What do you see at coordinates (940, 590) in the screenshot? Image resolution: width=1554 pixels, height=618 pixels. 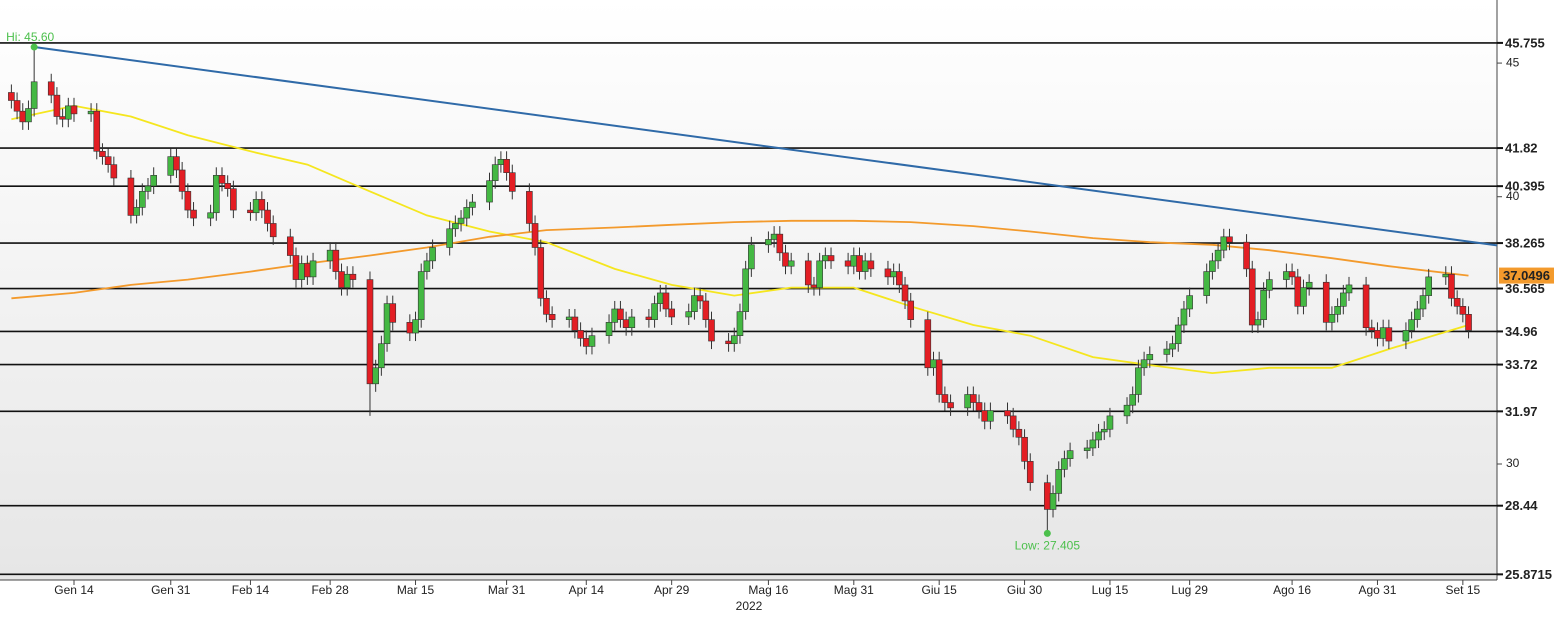 I see `x-tick-label: Giu 15` at bounding box center [940, 590].